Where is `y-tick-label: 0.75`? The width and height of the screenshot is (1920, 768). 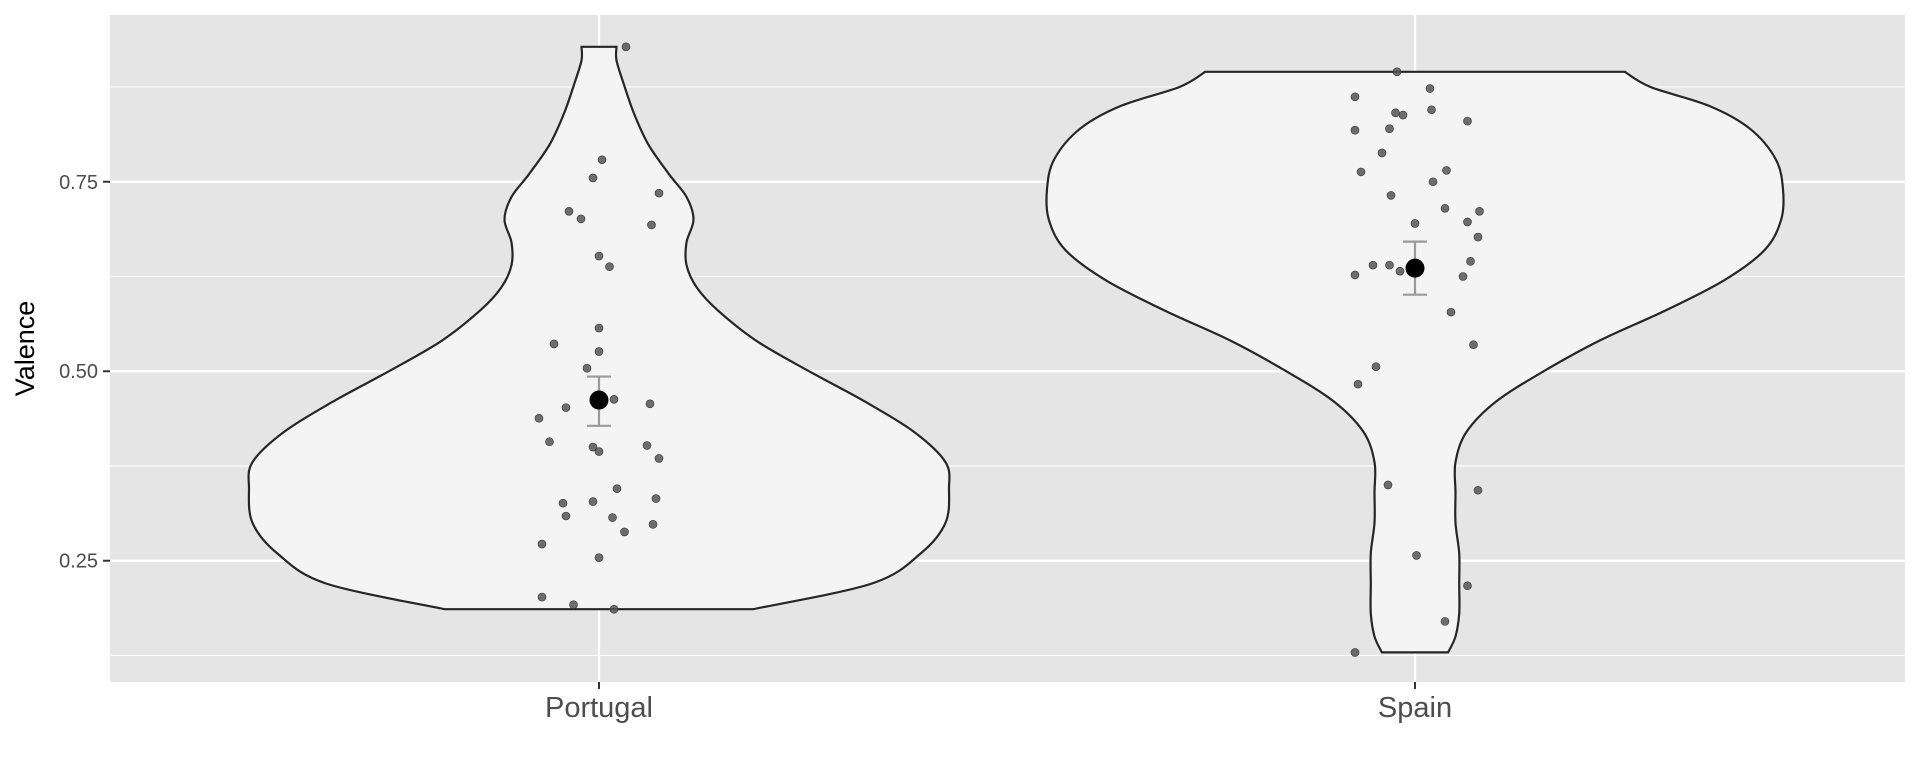
y-tick-label: 0.75 is located at coordinates (78, 183).